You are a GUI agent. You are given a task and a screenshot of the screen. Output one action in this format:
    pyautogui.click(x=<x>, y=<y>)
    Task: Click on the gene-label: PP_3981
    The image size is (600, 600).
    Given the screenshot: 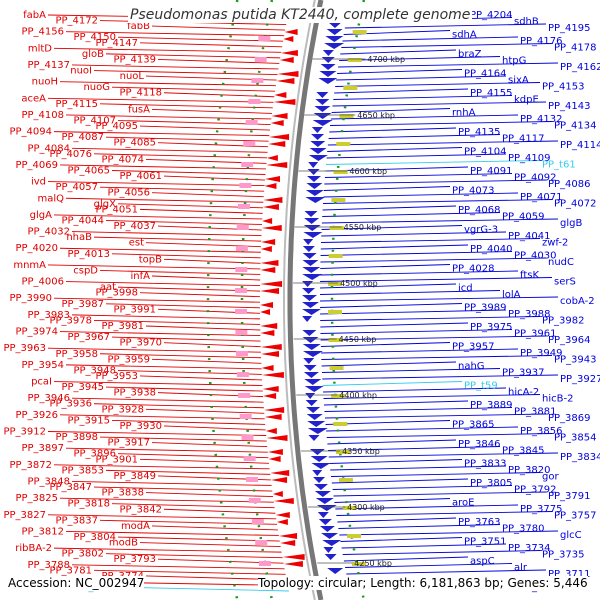 What is the action you would take?
    pyautogui.click(x=122, y=326)
    